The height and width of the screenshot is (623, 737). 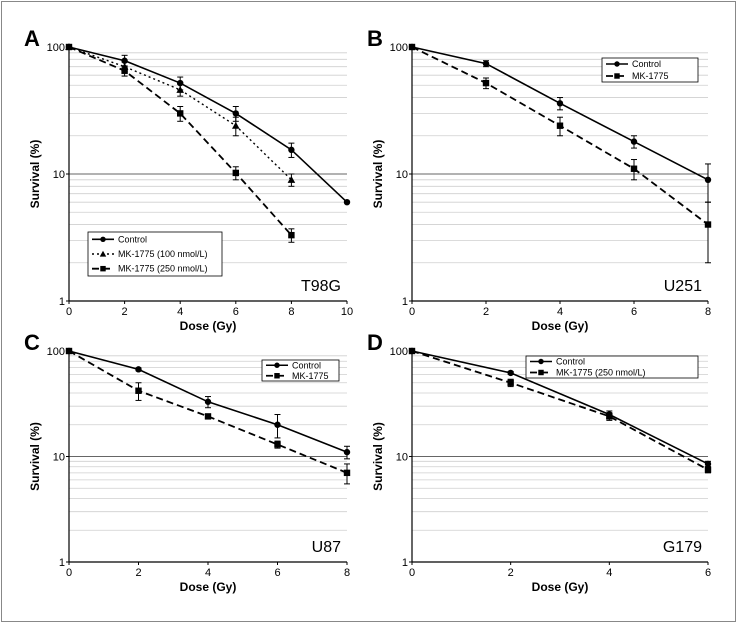 What do you see at coordinates (321, 286) in the screenshot?
I see `cell-line-label: T98G` at bounding box center [321, 286].